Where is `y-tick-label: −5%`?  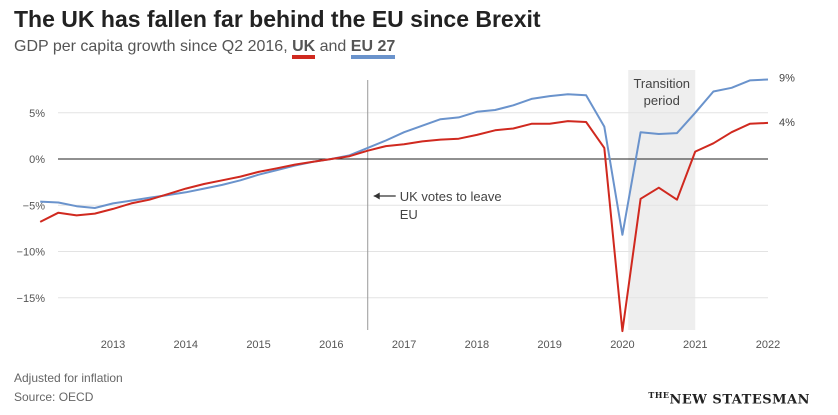 y-tick-label: −5% is located at coordinates (34, 206).